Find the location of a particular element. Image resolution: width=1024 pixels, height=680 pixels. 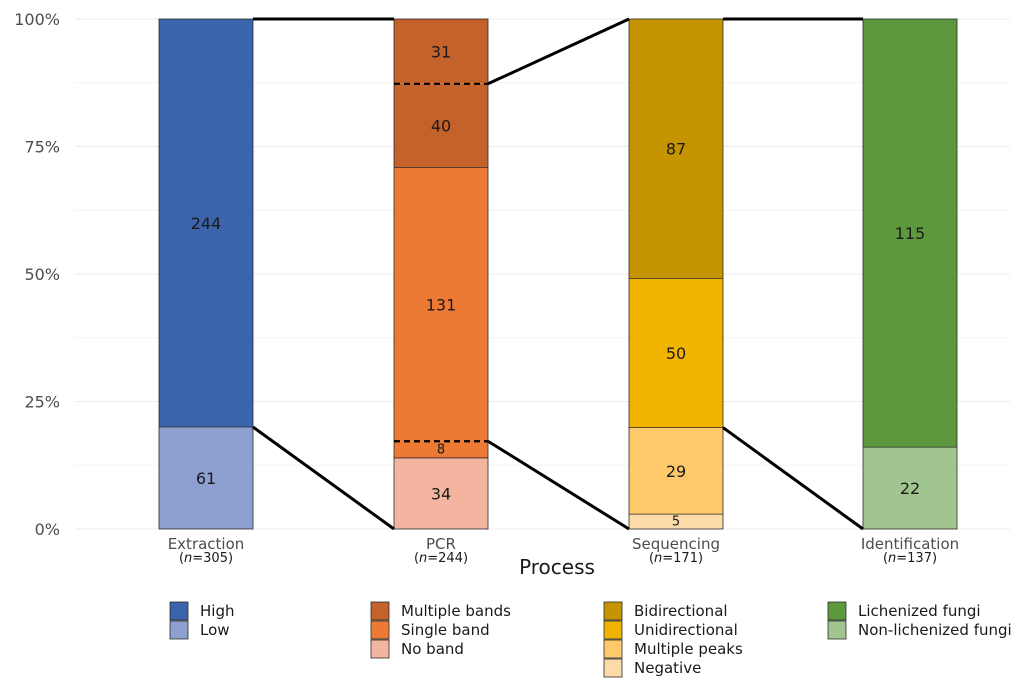

x-tick-label: Identification is located at coordinates (910, 544).